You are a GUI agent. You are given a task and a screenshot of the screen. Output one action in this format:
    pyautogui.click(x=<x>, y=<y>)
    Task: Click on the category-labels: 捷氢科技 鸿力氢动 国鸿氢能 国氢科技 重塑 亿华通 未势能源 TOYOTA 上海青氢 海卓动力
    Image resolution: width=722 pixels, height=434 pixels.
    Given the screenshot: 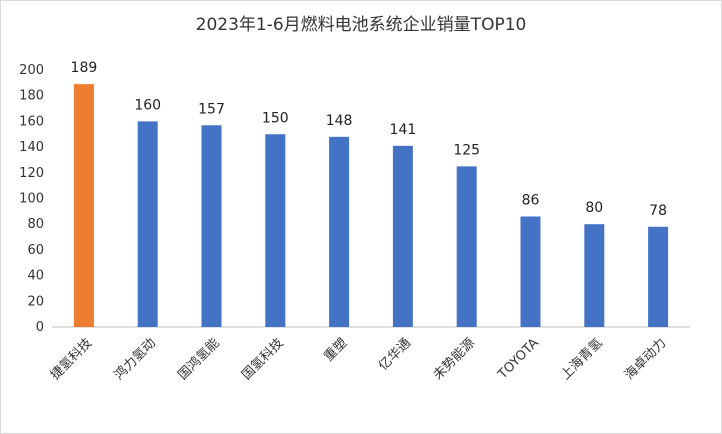 What is the action you would take?
    pyautogui.click(x=359, y=359)
    